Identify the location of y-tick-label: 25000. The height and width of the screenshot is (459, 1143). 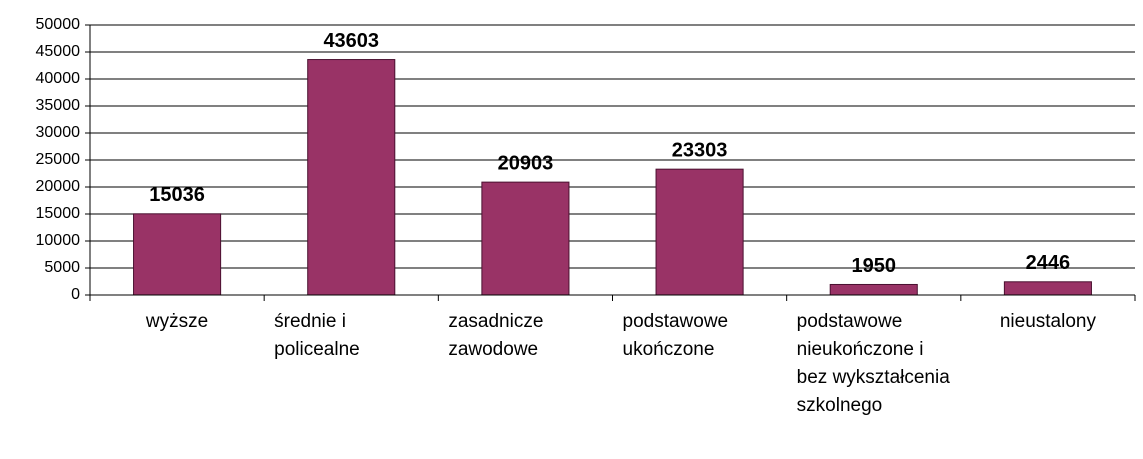
(58, 159).